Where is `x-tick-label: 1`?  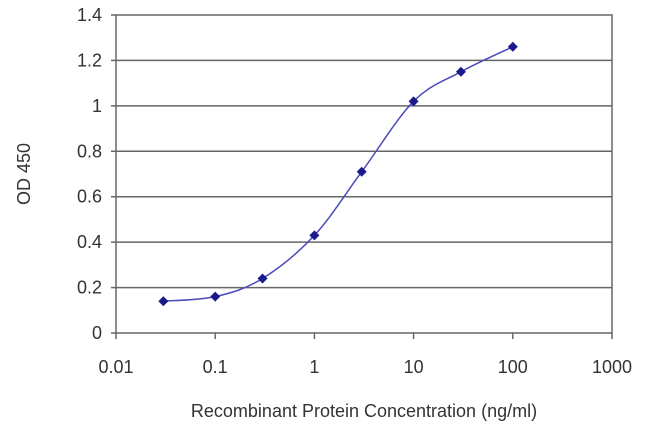
x-tick-label: 1 is located at coordinates (314, 367).